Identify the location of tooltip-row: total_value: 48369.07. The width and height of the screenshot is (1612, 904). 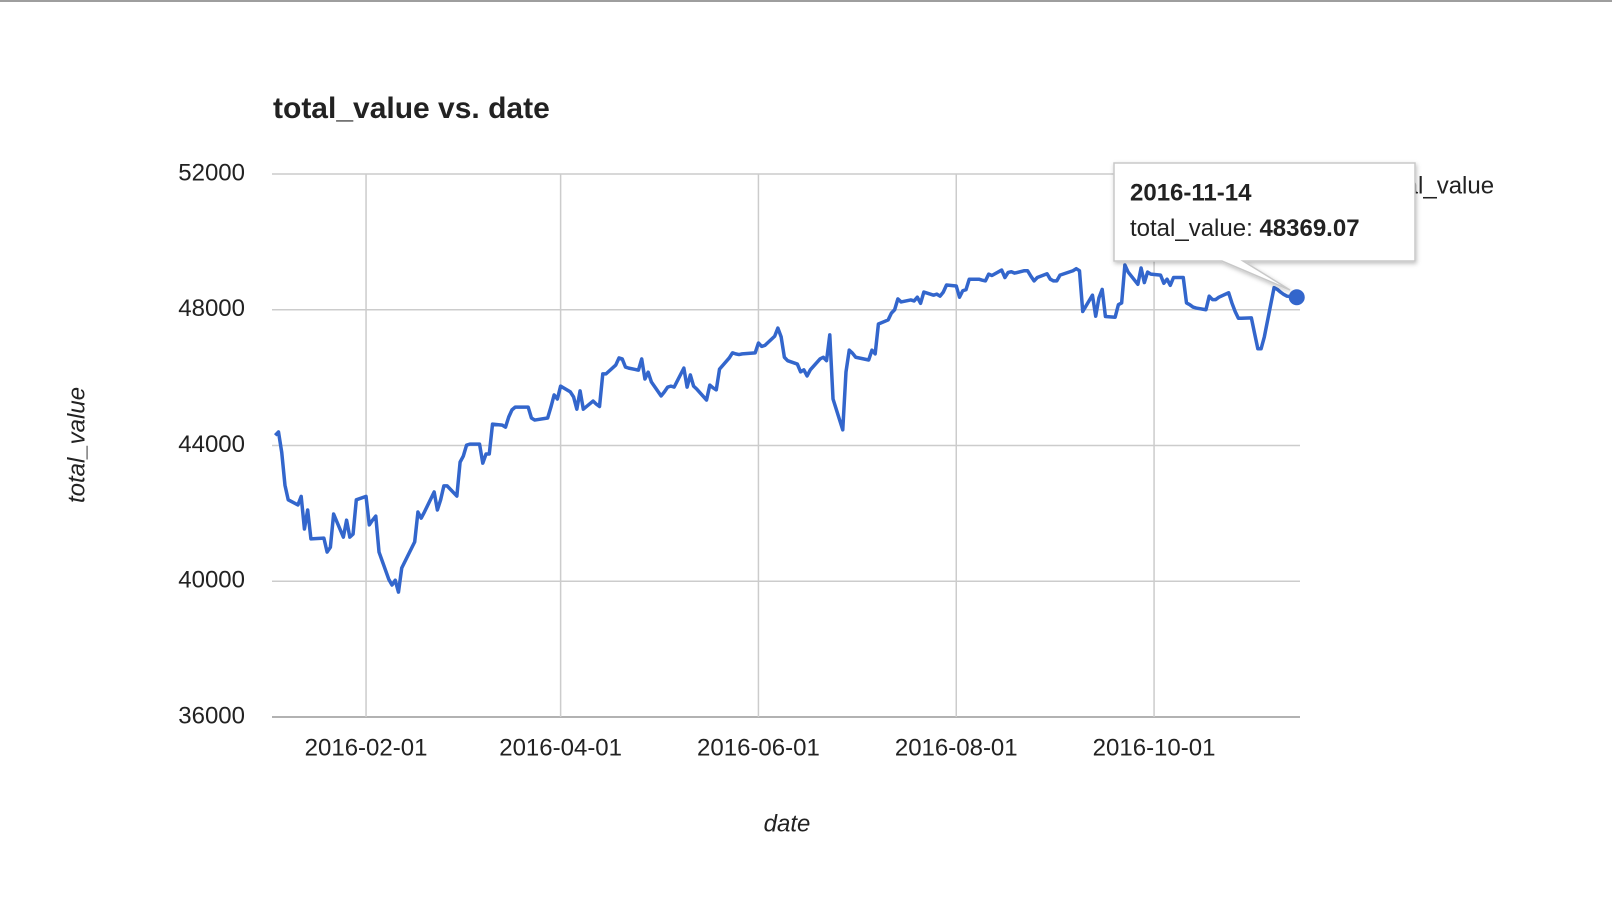
(1245, 228).